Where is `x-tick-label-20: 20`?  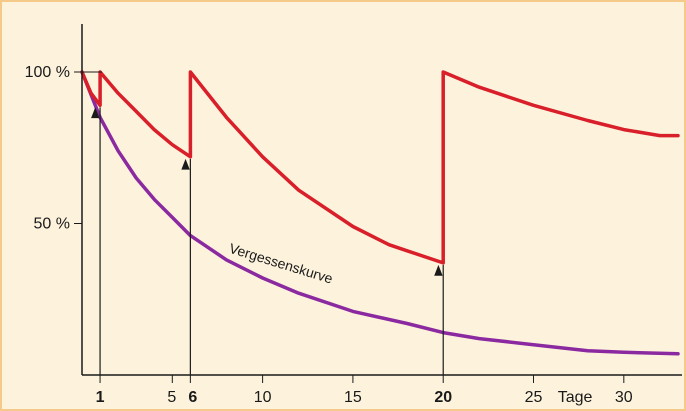 x-tick-label-20: 20 is located at coordinates (443, 397).